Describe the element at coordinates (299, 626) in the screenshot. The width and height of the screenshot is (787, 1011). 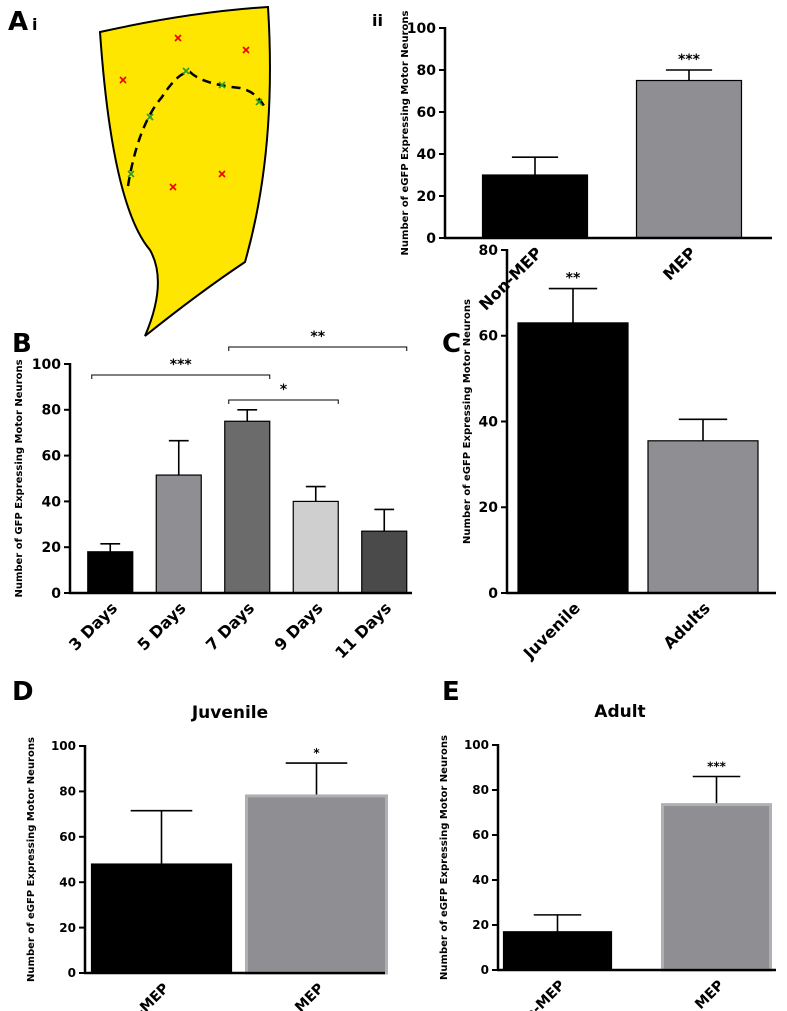
I see `x-tick-label: 9 Days` at that location.